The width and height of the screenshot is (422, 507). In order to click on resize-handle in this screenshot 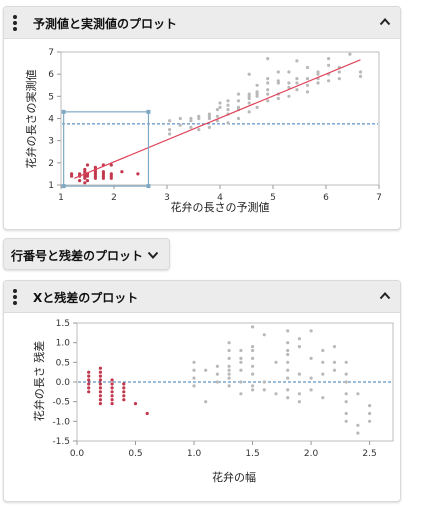, I will do `click(148, 186)`.